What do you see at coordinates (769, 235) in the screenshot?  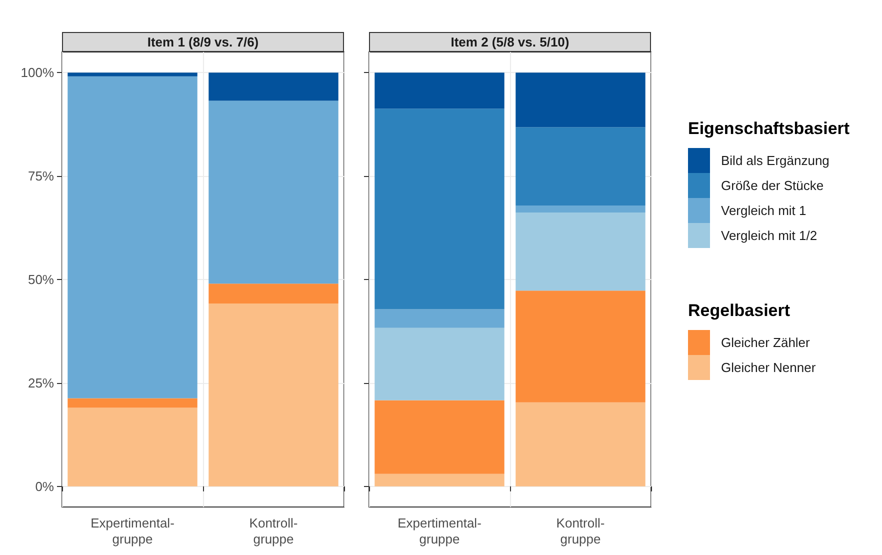 I see `legend-label: Vergleich mit 1/2` at bounding box center [769, 235].